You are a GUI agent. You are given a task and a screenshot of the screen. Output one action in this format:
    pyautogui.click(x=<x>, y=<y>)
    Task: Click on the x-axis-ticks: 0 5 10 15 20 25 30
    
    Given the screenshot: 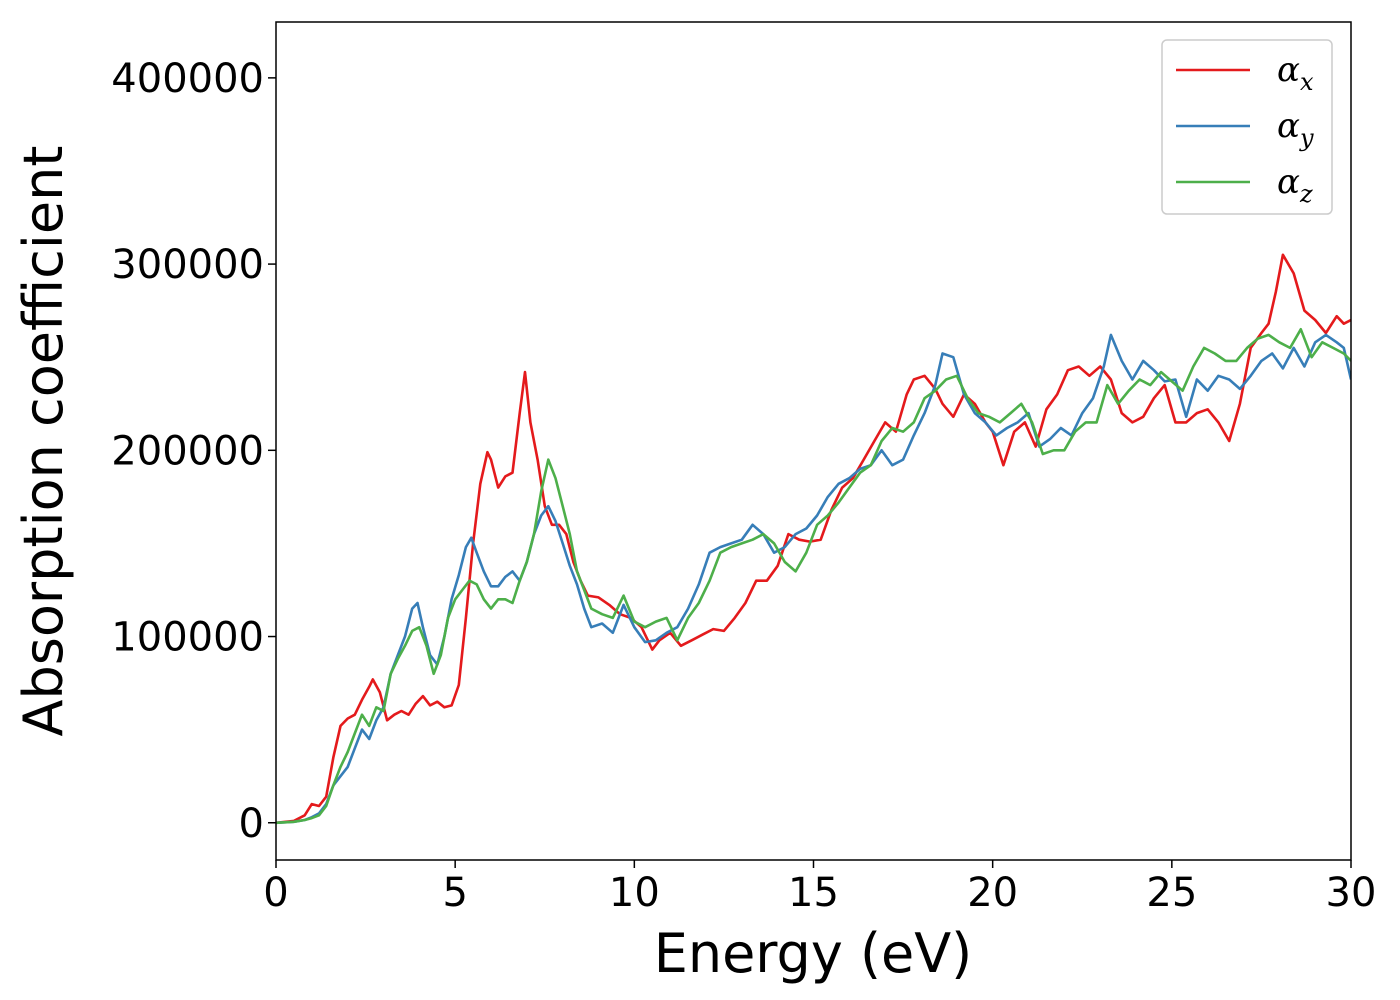 What is the action you would take?
    pyautogui.click(x=819, y=888)
    